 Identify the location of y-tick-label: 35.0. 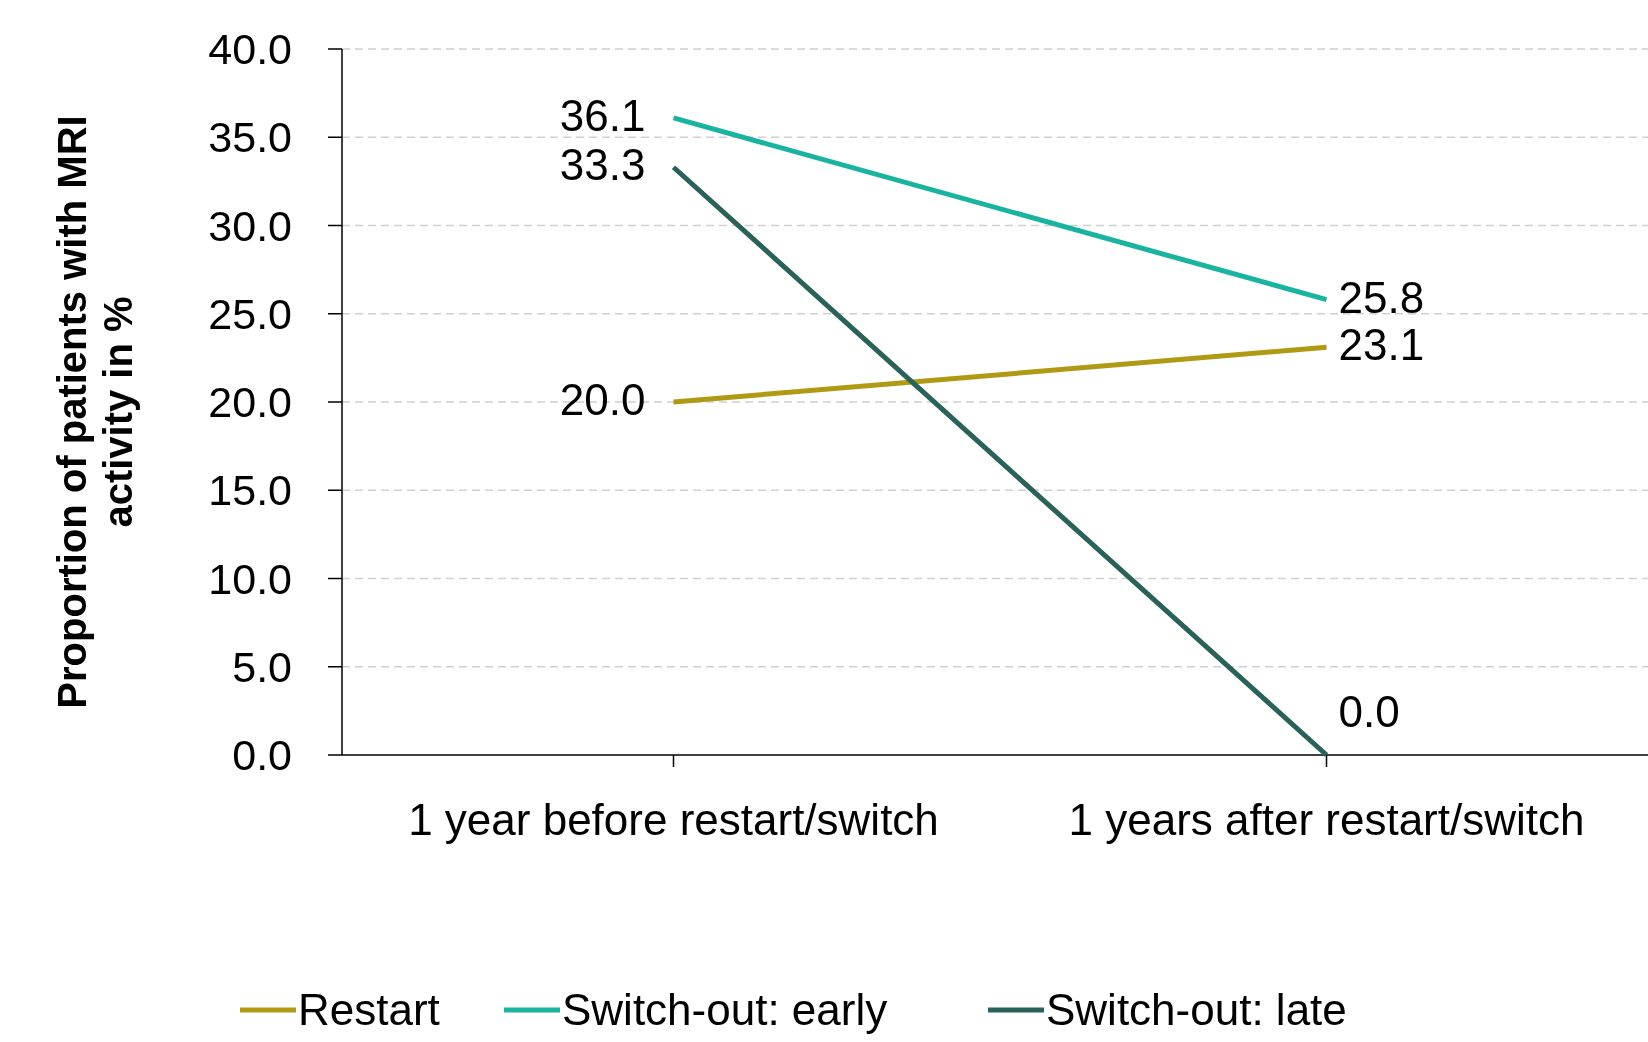
(250, 137).